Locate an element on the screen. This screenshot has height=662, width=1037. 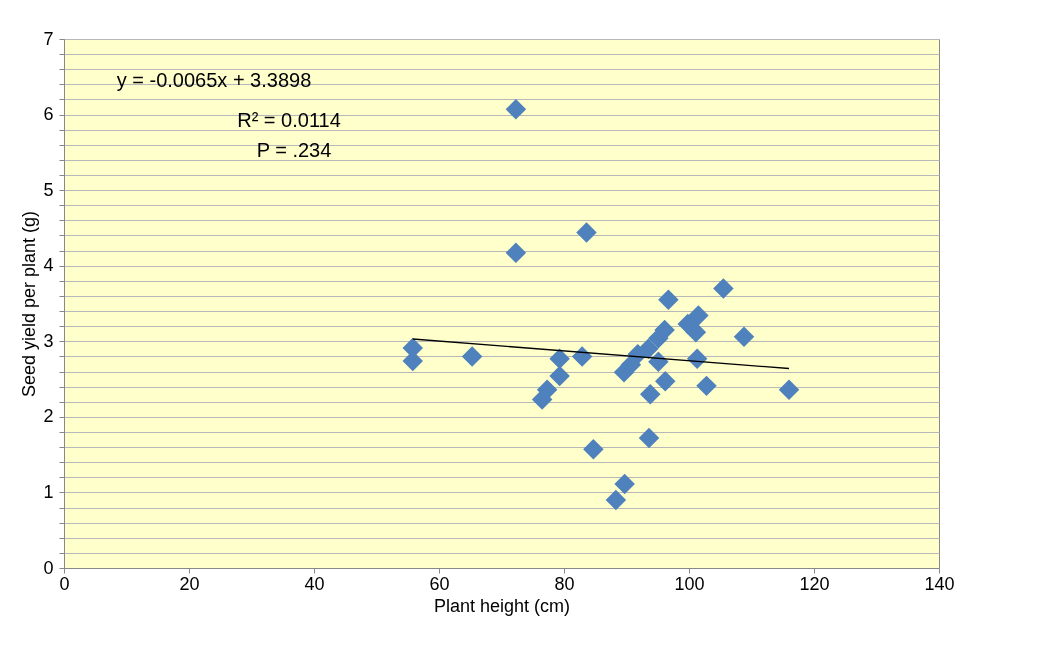
x-tick-label: 120 is located at coordinates (814, 583).